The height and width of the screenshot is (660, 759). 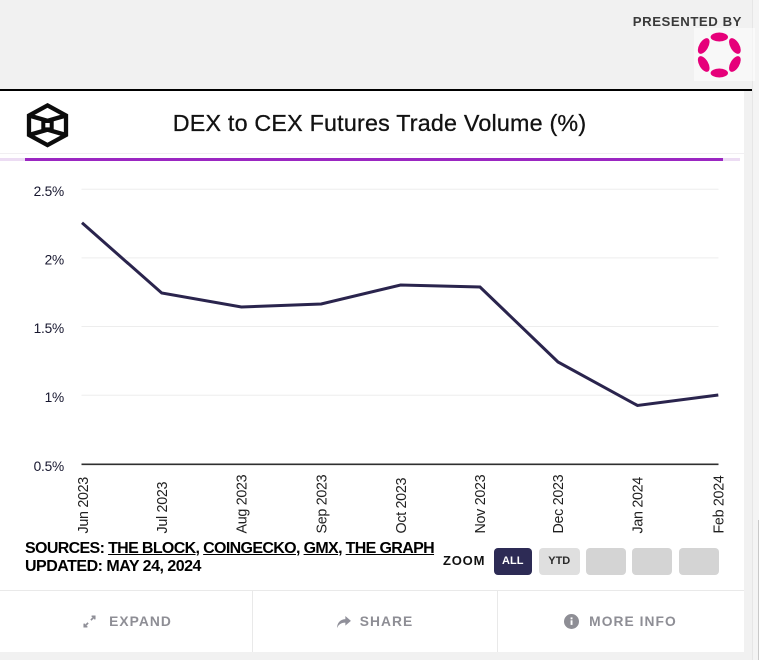 I want to click on svg-text: Nov 2023, so click(x=481, y=503).